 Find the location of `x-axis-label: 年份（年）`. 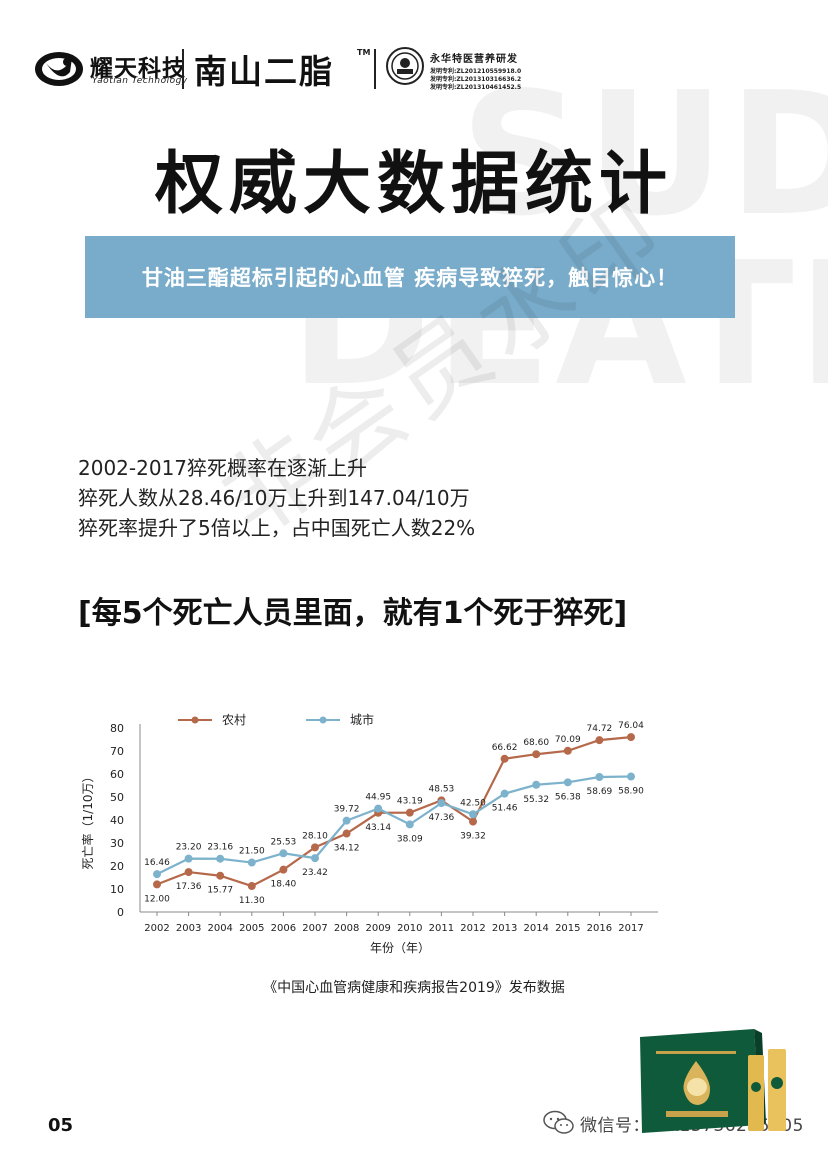

x-axis-label: 年份（年） is located at coordinates (400, 948).